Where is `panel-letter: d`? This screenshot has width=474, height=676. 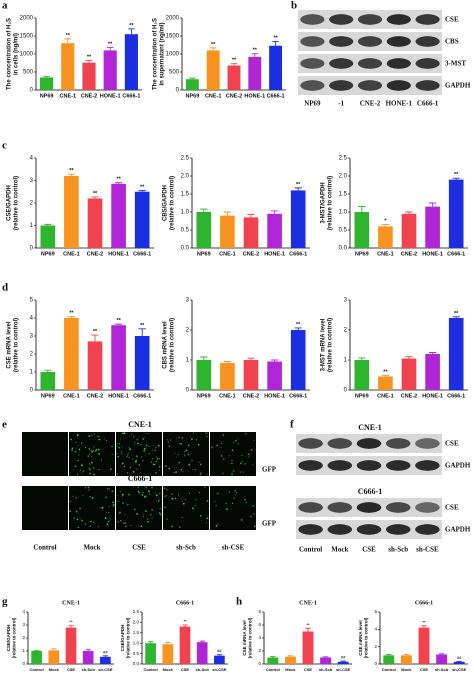
panel-letter: d is located at coordinates (5, 288).